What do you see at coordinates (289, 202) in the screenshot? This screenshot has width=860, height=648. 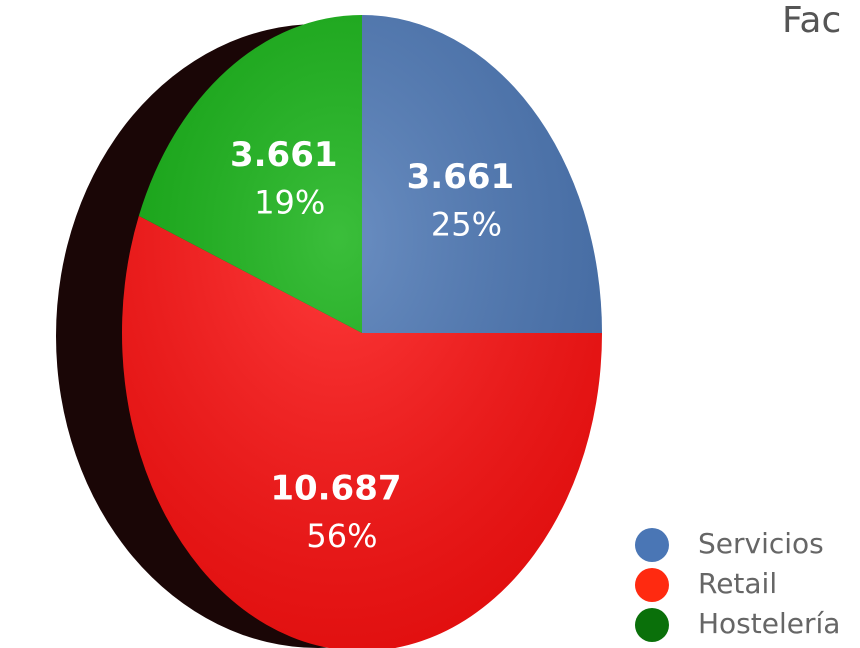 I see `percent-label: 19%` at bounding box center [289, 202].